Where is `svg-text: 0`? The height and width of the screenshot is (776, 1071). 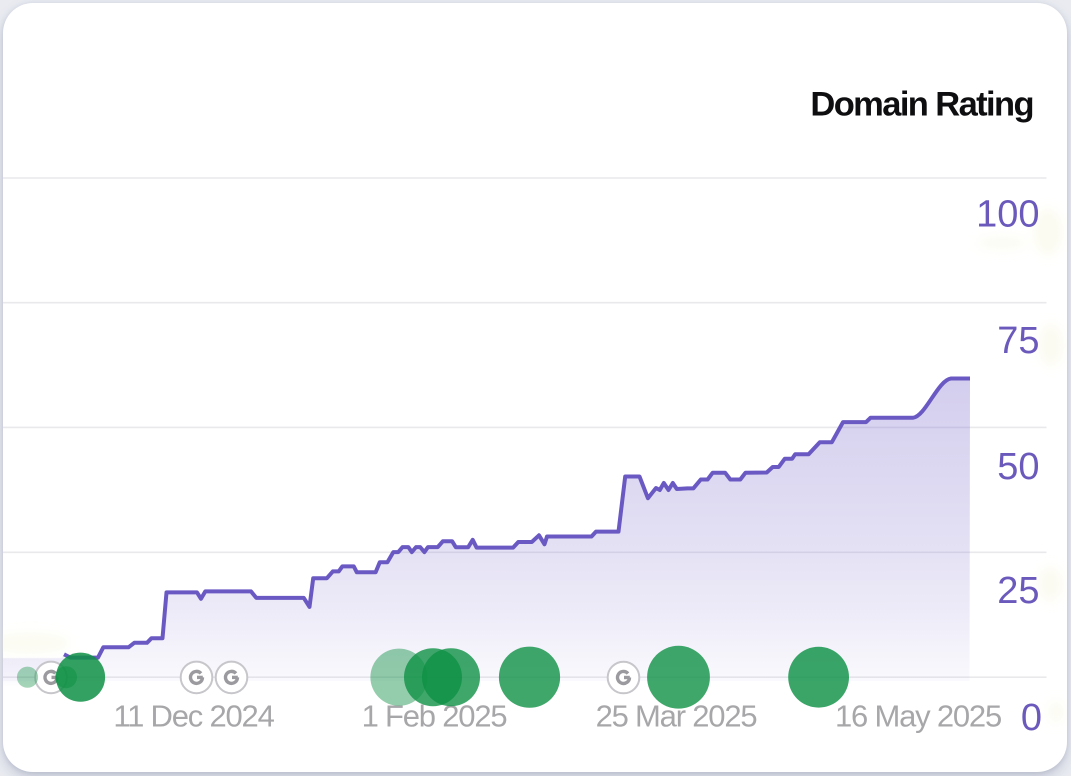
svg-text: 0 is located at coordinates (1031, 718).